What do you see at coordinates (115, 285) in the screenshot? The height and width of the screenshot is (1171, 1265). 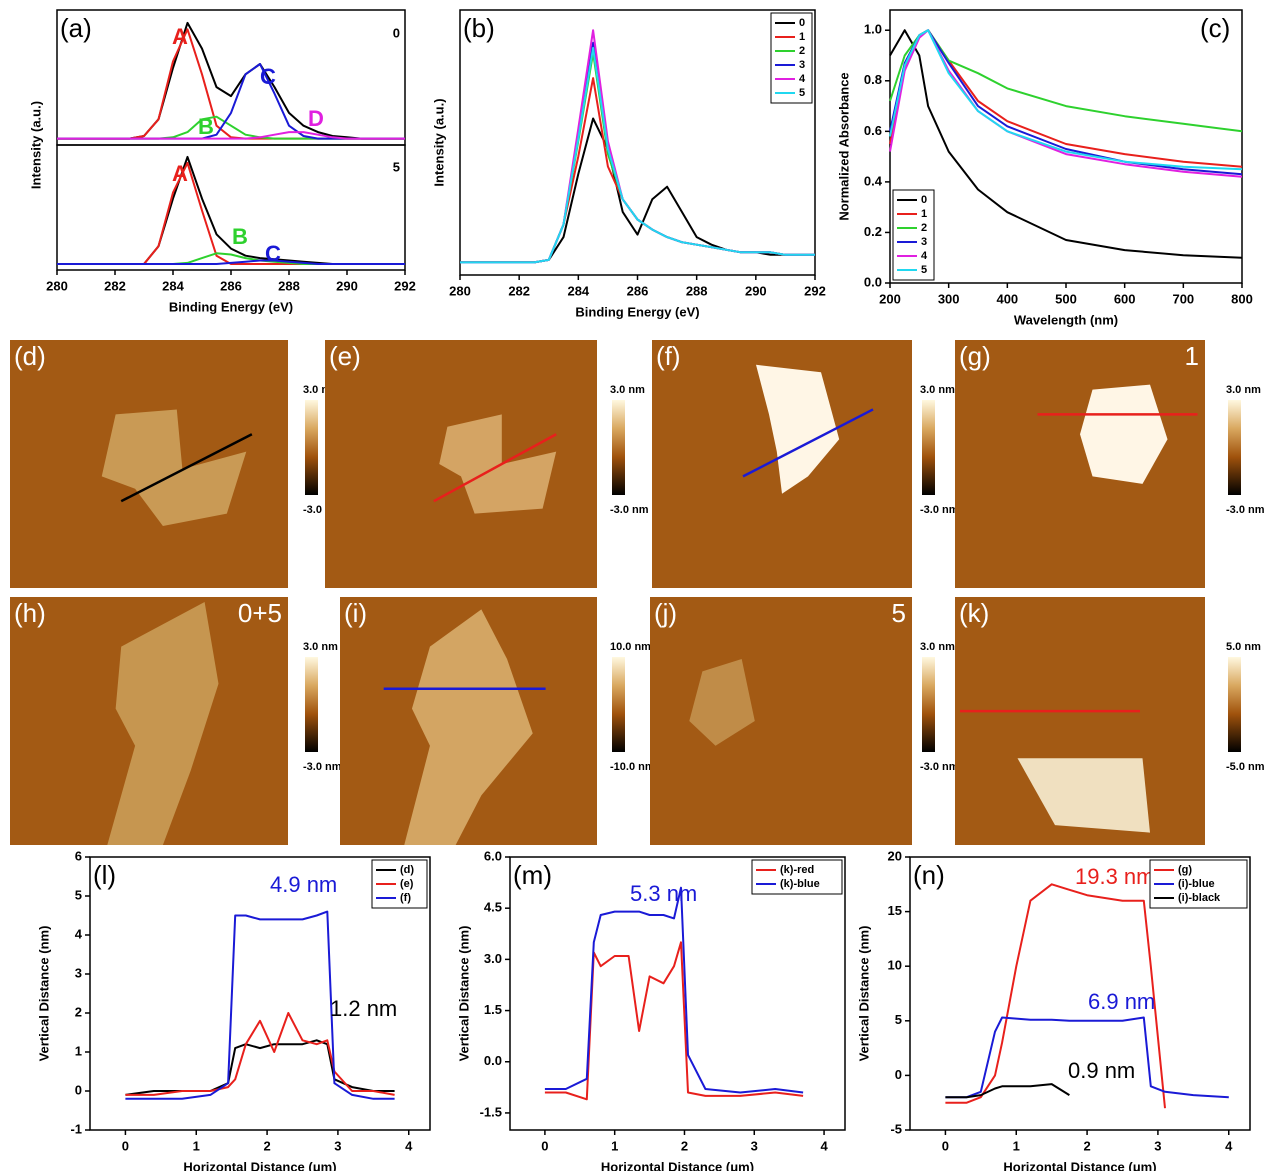 I see `x-tick-label: 282` at bounding box center [115, 285].